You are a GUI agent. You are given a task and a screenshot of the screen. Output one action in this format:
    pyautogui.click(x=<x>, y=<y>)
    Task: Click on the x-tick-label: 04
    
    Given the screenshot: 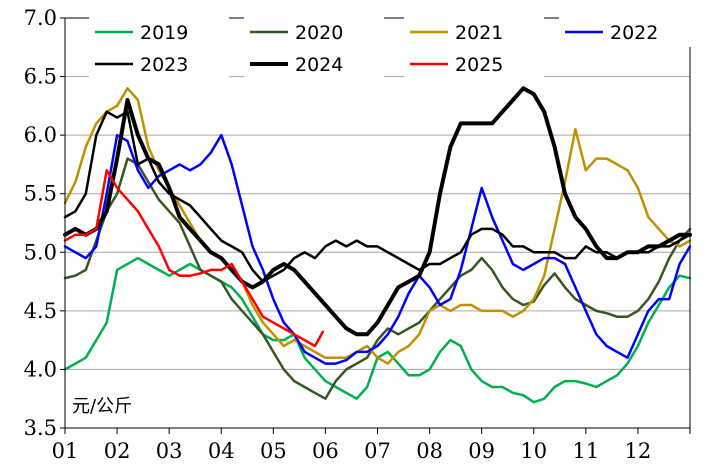 What is the action you would take?
    pyautogui.click(x=221, y=451)
    